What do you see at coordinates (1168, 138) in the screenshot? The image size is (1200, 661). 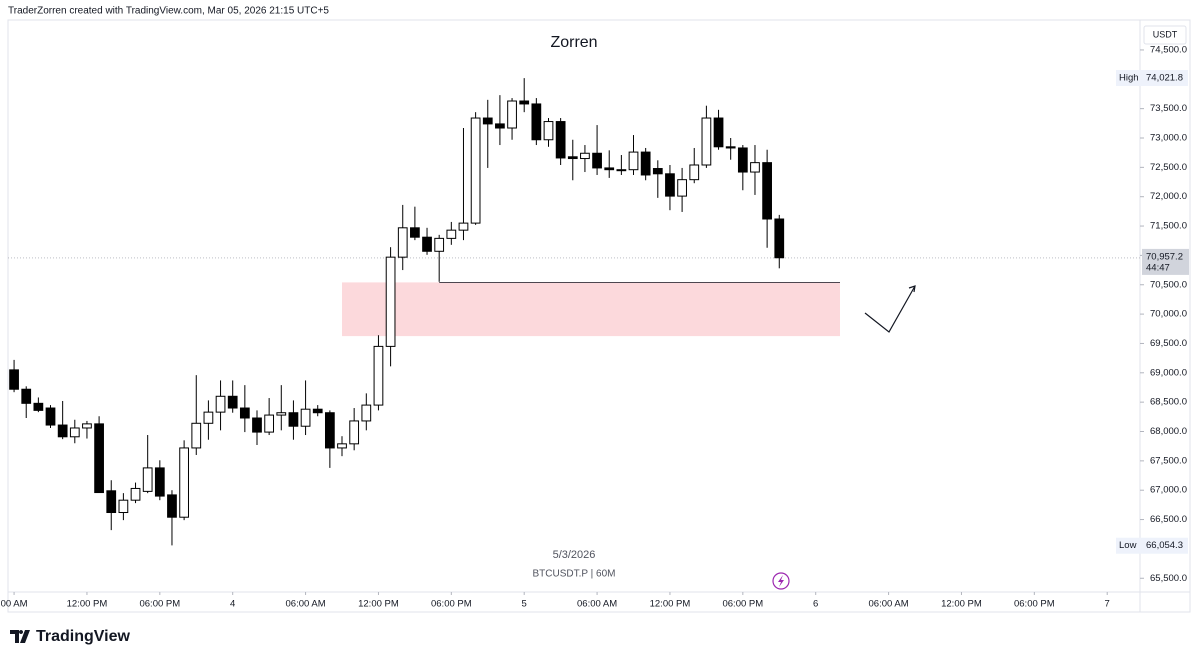 I see `y-tick-label: 73,000.0` at bounding box center [1168, 138].